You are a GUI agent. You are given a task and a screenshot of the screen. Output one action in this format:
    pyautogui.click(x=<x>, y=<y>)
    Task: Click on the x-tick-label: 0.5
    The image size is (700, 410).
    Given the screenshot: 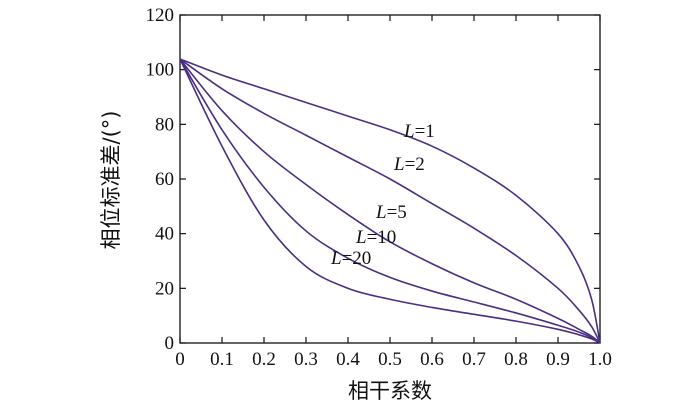 What is the action you would take?
    pyautogui.click(x=390, y=359)
    